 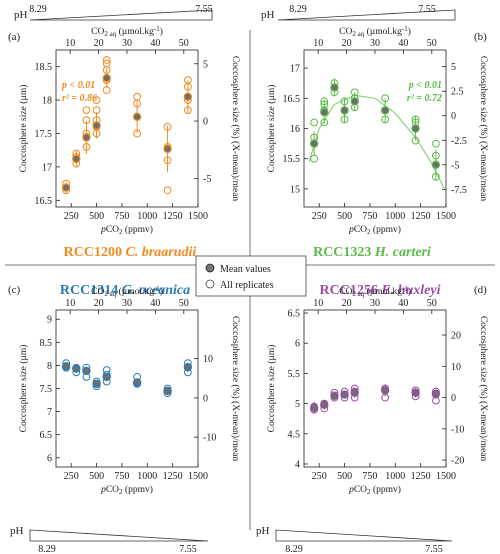 What do you see at coordinates (347, 303) in the screenshot?
I see `top-tick-label: 20` at bounding box center [347, 303].